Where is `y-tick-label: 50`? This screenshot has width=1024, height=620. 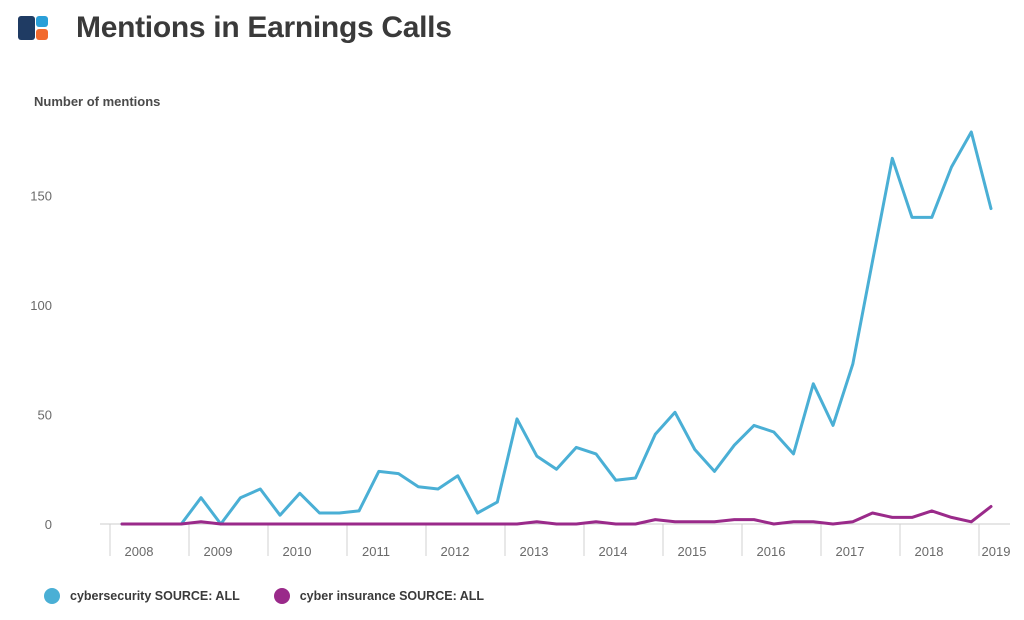
y-tick-label: 50 is located at coordinates (45, 415).